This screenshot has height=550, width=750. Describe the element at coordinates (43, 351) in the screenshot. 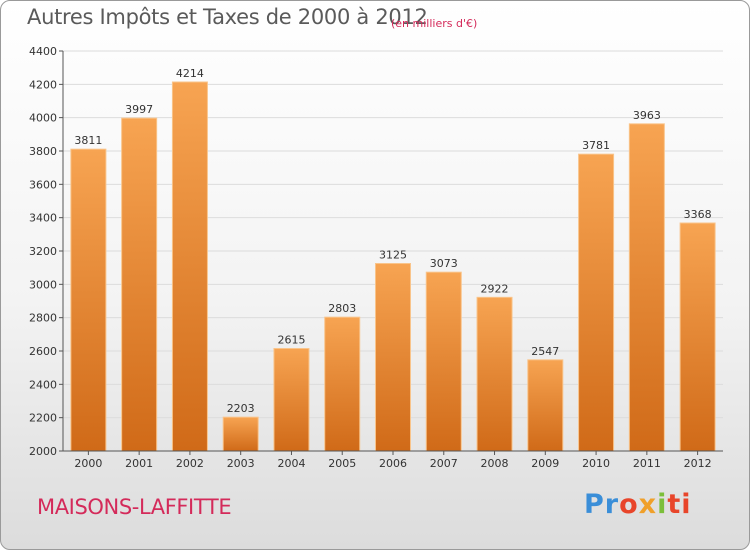

I see `y-tick-label: 2600` at that location.